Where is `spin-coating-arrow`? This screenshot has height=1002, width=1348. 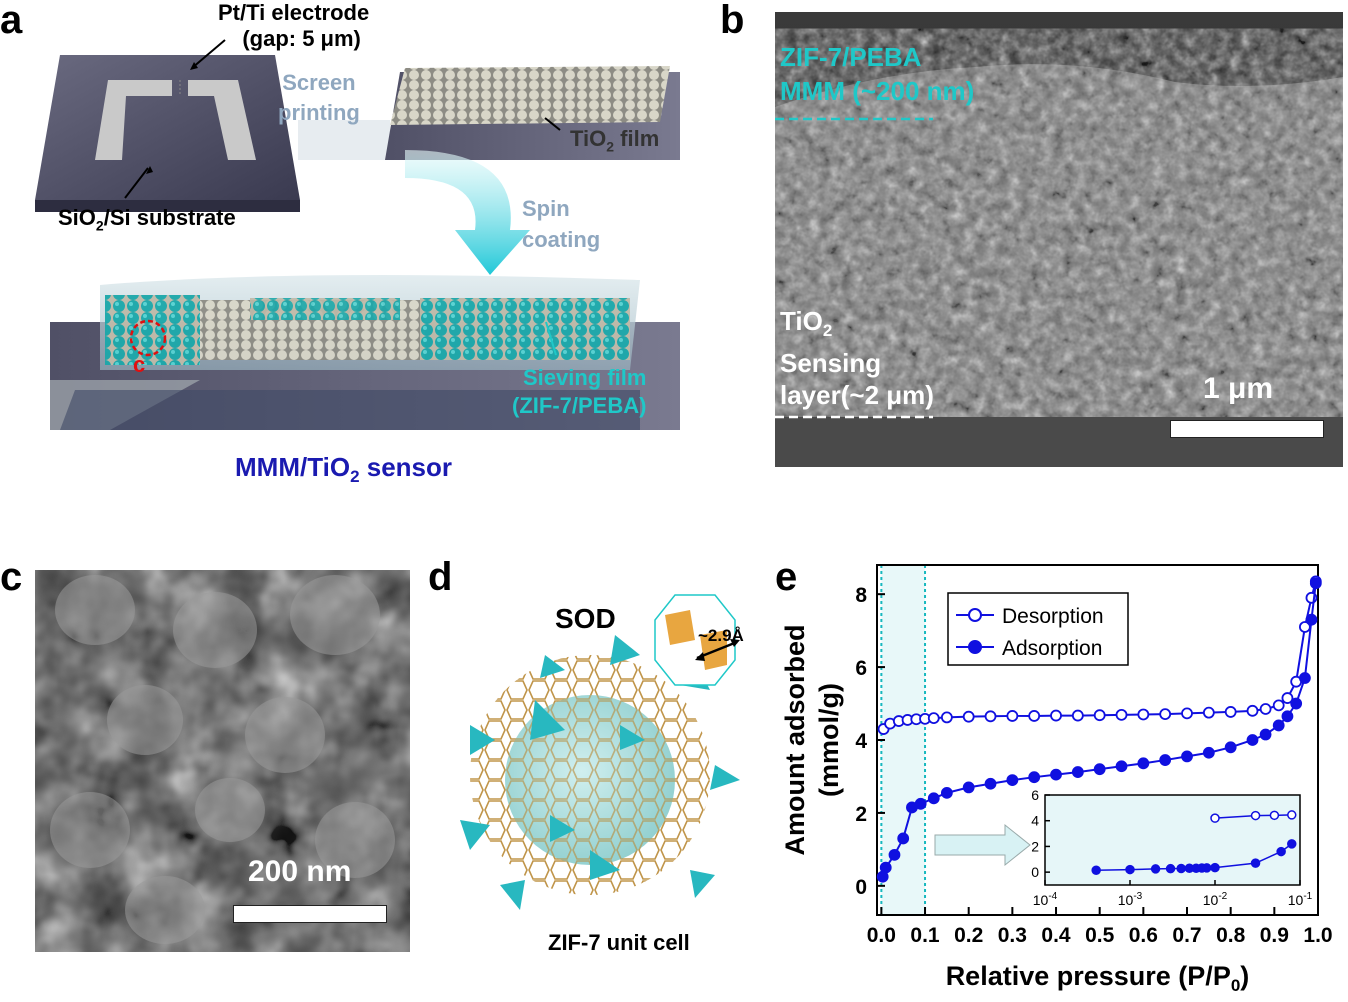 spin-coating-arrow is located at coordinates (467, 212).